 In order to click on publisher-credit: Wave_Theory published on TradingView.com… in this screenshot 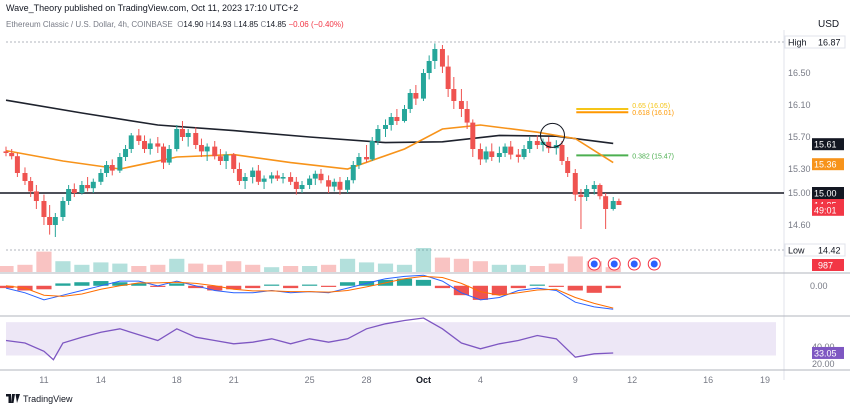, I will do `click(152, 8)`.